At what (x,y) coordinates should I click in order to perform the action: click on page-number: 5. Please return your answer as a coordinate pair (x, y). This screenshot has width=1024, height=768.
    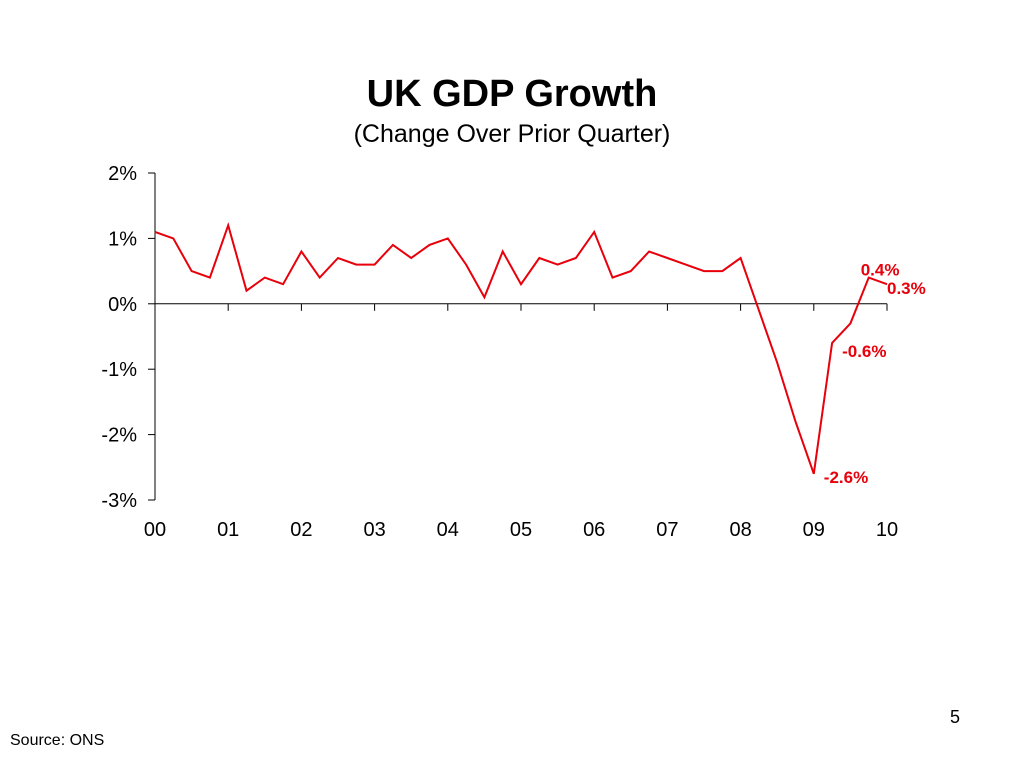
    Looking at the image, I should click on (955, 717).